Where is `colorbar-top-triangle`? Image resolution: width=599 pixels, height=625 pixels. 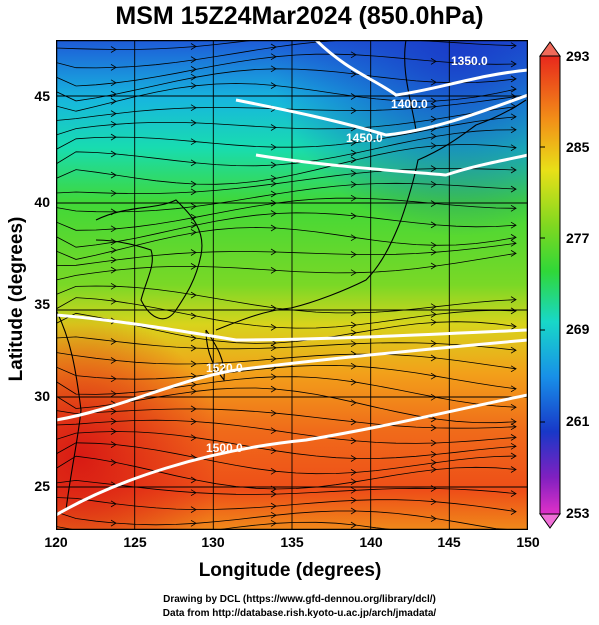
colorbar-top-triangle is located at coordinates (550, 49).